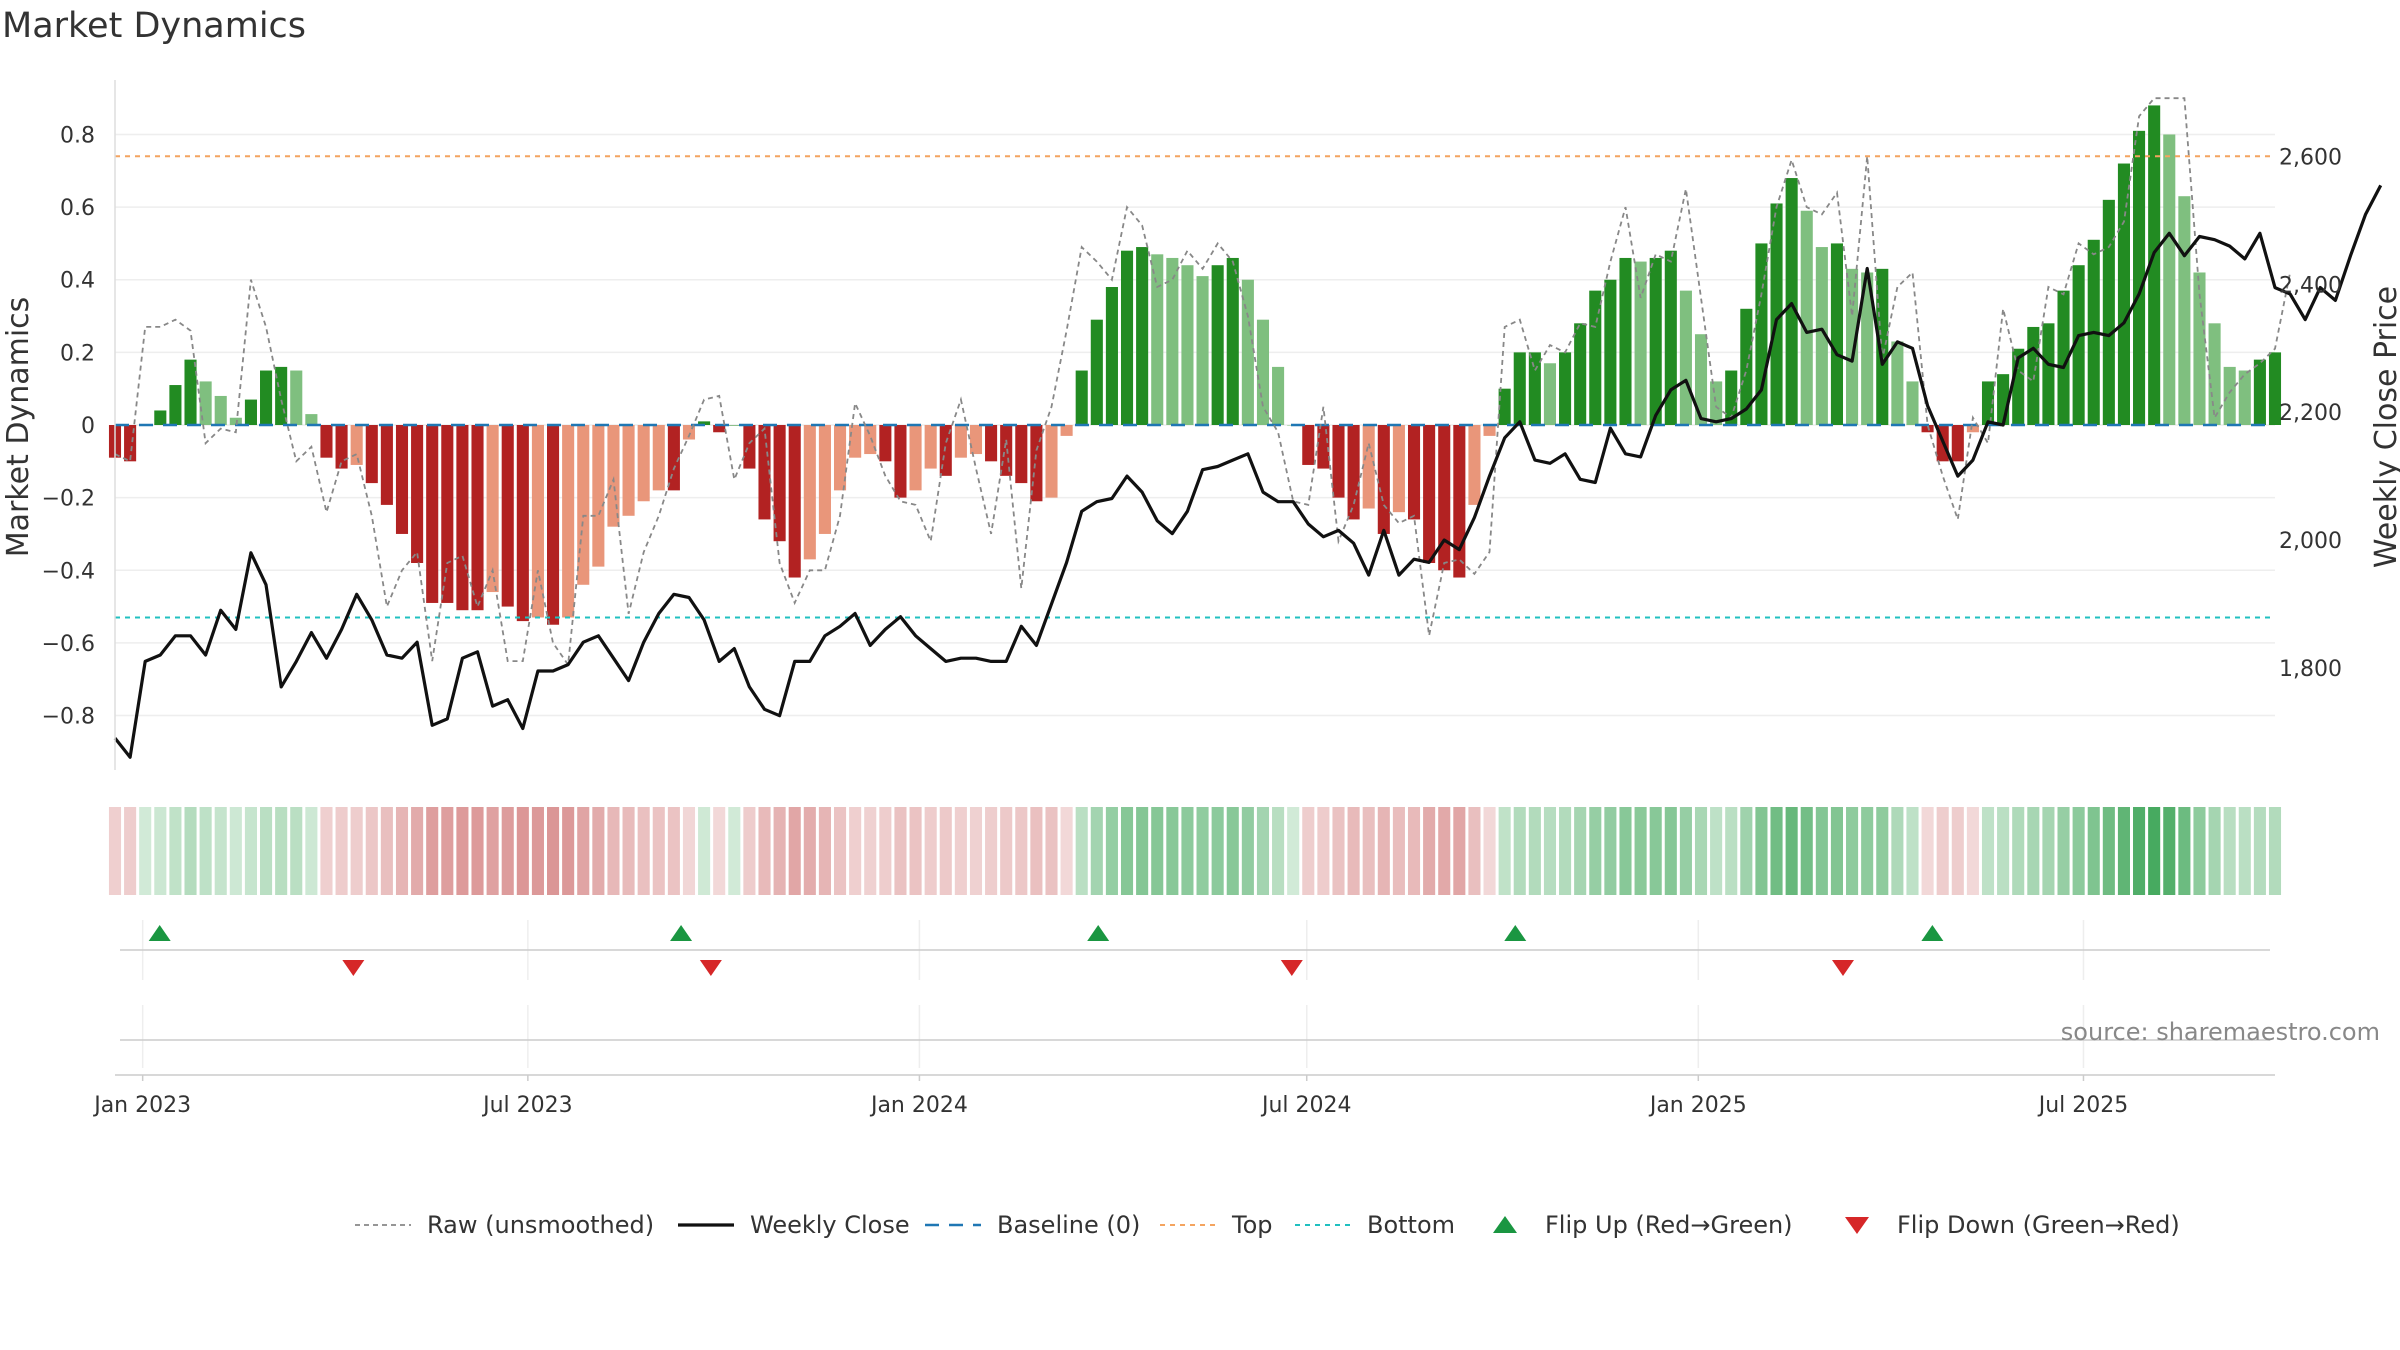  What do you see at coordinates (68, 717) in the screenshot?
I see `y-tick-label: −0.8` at bounding box center [68, 717].